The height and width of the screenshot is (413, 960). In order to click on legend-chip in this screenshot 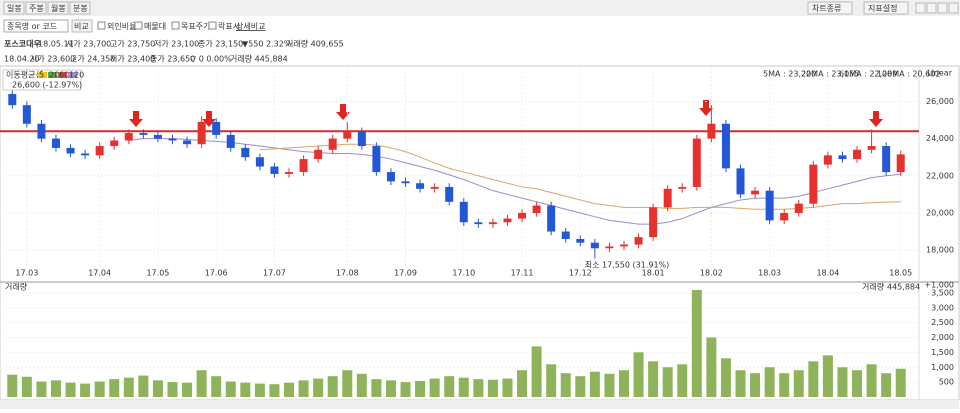, I will do `click(42, 75)`.